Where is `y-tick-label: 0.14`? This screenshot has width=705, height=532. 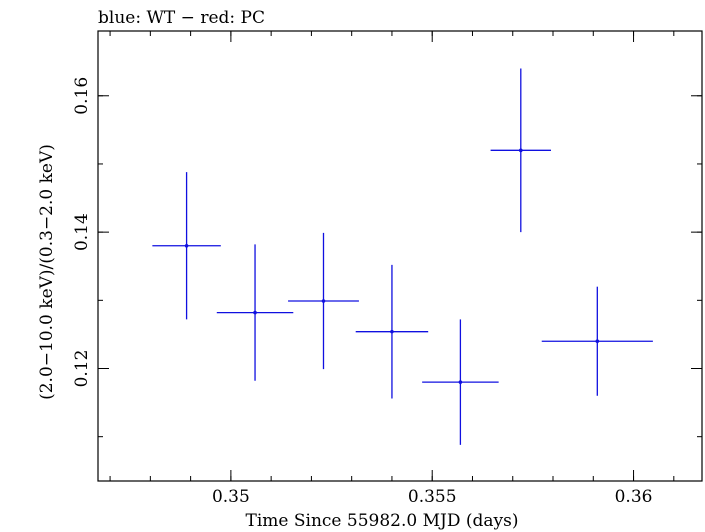 y-tick-label: 0.14 is located at coordinates (82, 232).